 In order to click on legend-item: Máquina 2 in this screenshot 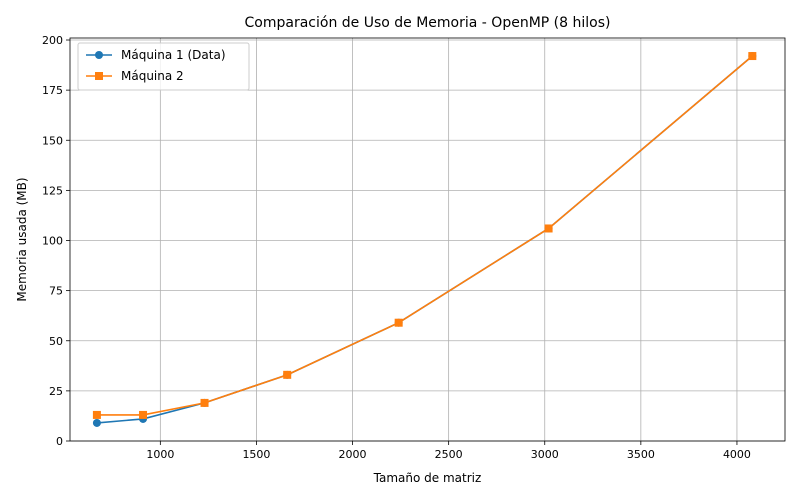, I will do `click(135, 76)`.